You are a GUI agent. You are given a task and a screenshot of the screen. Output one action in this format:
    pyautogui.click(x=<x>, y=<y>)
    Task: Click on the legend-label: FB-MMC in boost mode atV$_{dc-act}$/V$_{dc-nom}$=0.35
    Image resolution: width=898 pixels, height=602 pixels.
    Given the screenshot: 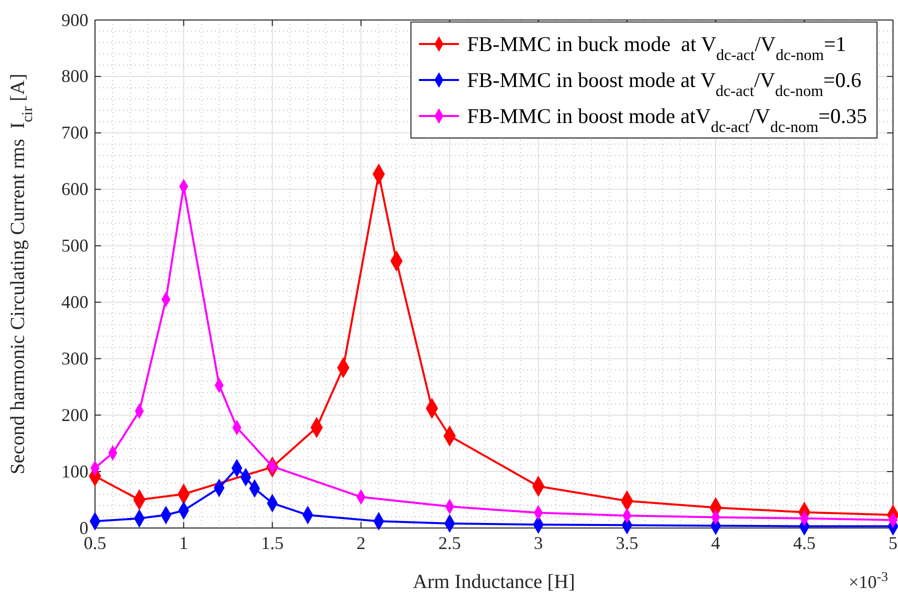 What is the action you would take?
    pyautogui.click(x=666, y=120)
    